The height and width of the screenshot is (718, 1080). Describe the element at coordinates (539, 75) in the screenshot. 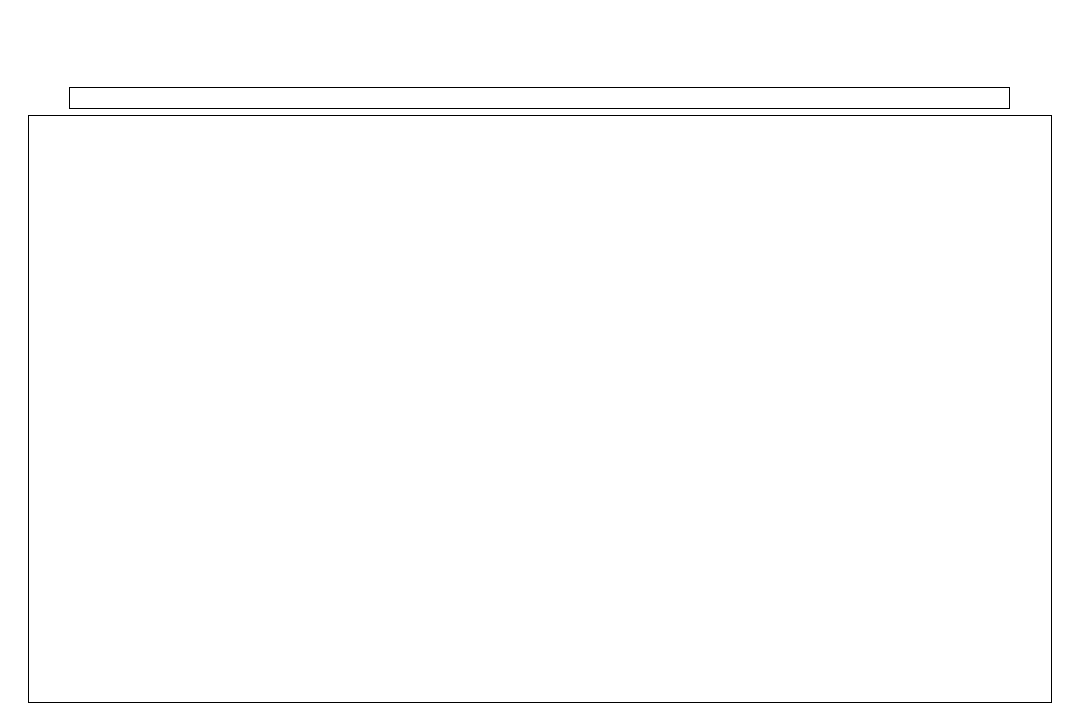

I see `colorbar-tick-labels` at that location.